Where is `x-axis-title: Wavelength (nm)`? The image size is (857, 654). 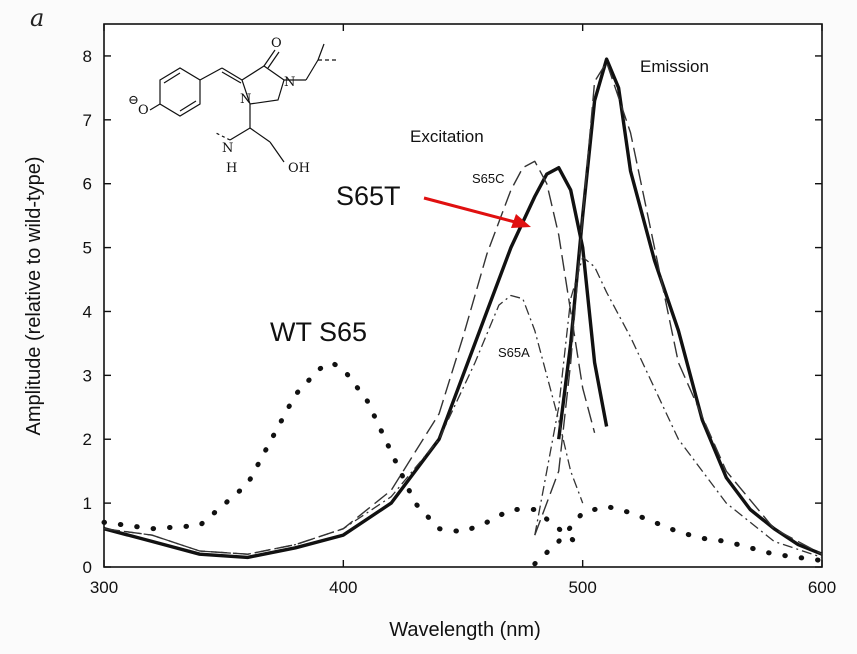
x-axis-title: Wavelength (nm) is located at coordinates (465, 630).